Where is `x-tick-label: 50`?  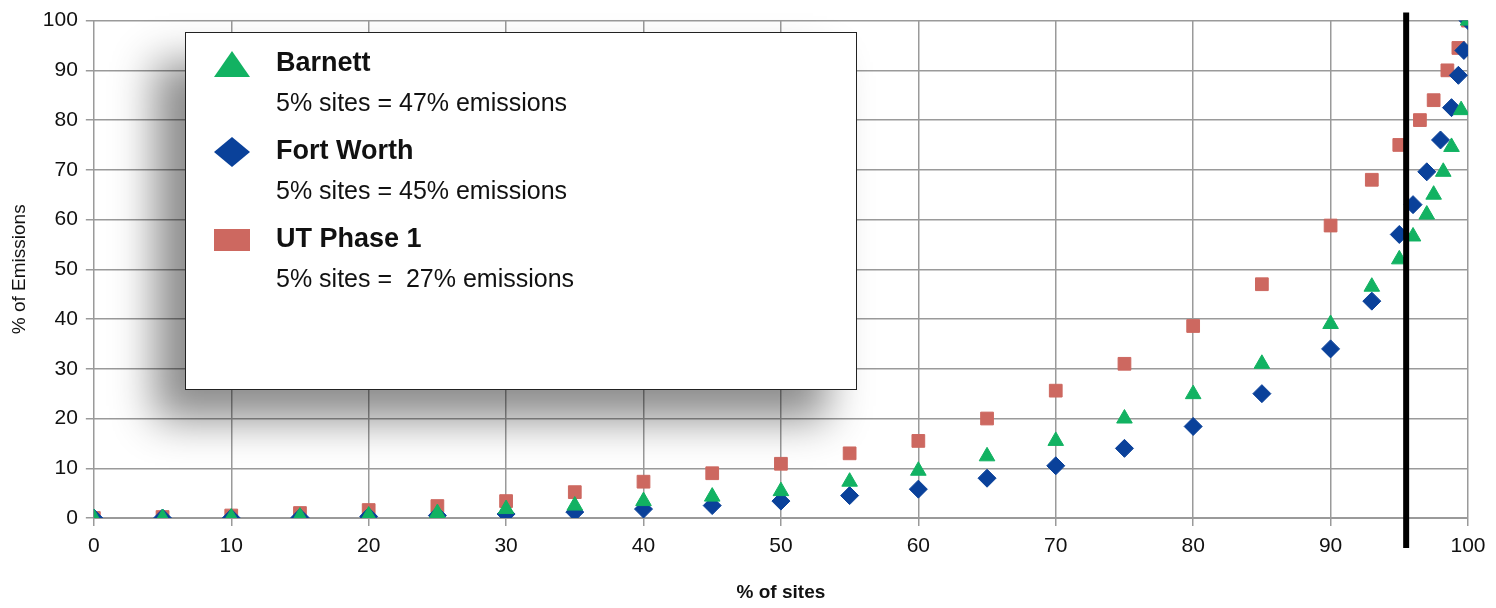 x-tick-label: 50 is located at coordinates (781, 545).